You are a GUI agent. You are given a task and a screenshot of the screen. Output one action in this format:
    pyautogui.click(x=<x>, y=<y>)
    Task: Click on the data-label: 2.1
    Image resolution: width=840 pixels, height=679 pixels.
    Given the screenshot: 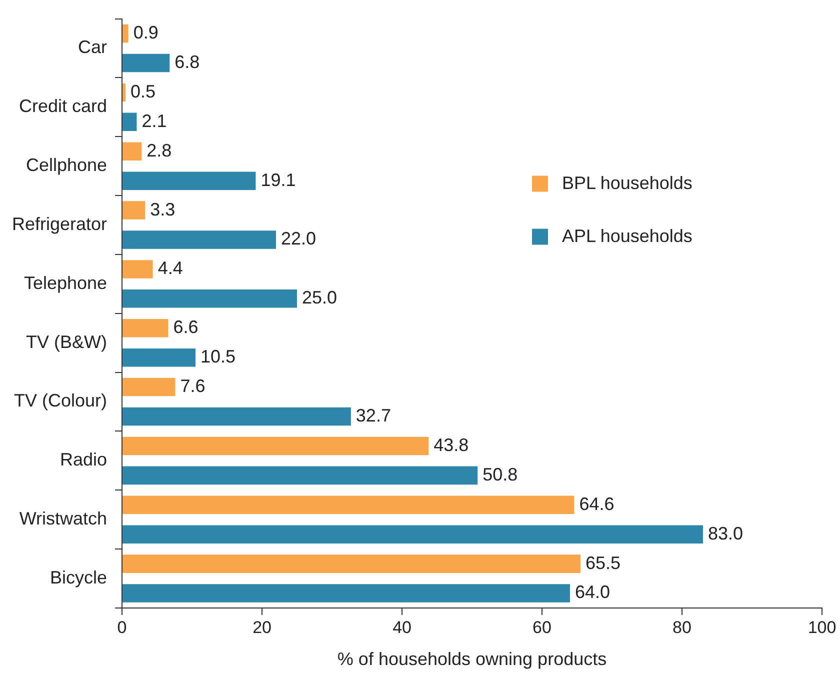 What is the action you would take?
    pyautogui.click(x=154, y=120)
    